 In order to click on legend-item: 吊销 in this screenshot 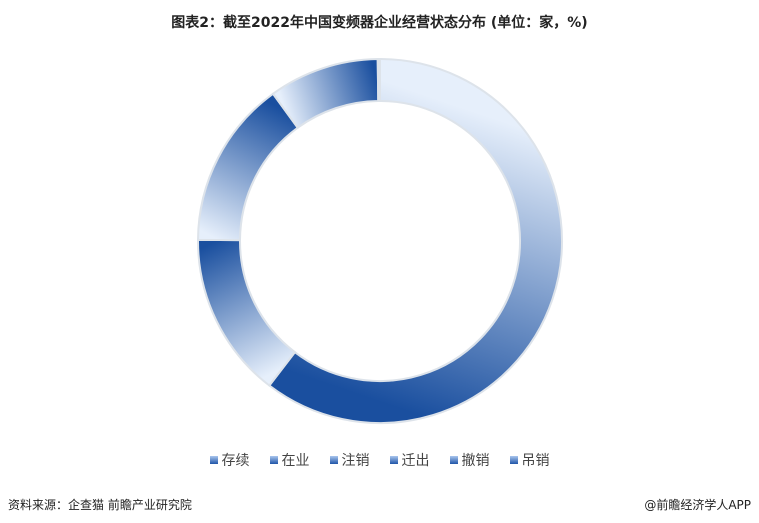, I will do `click(529, 460)`.